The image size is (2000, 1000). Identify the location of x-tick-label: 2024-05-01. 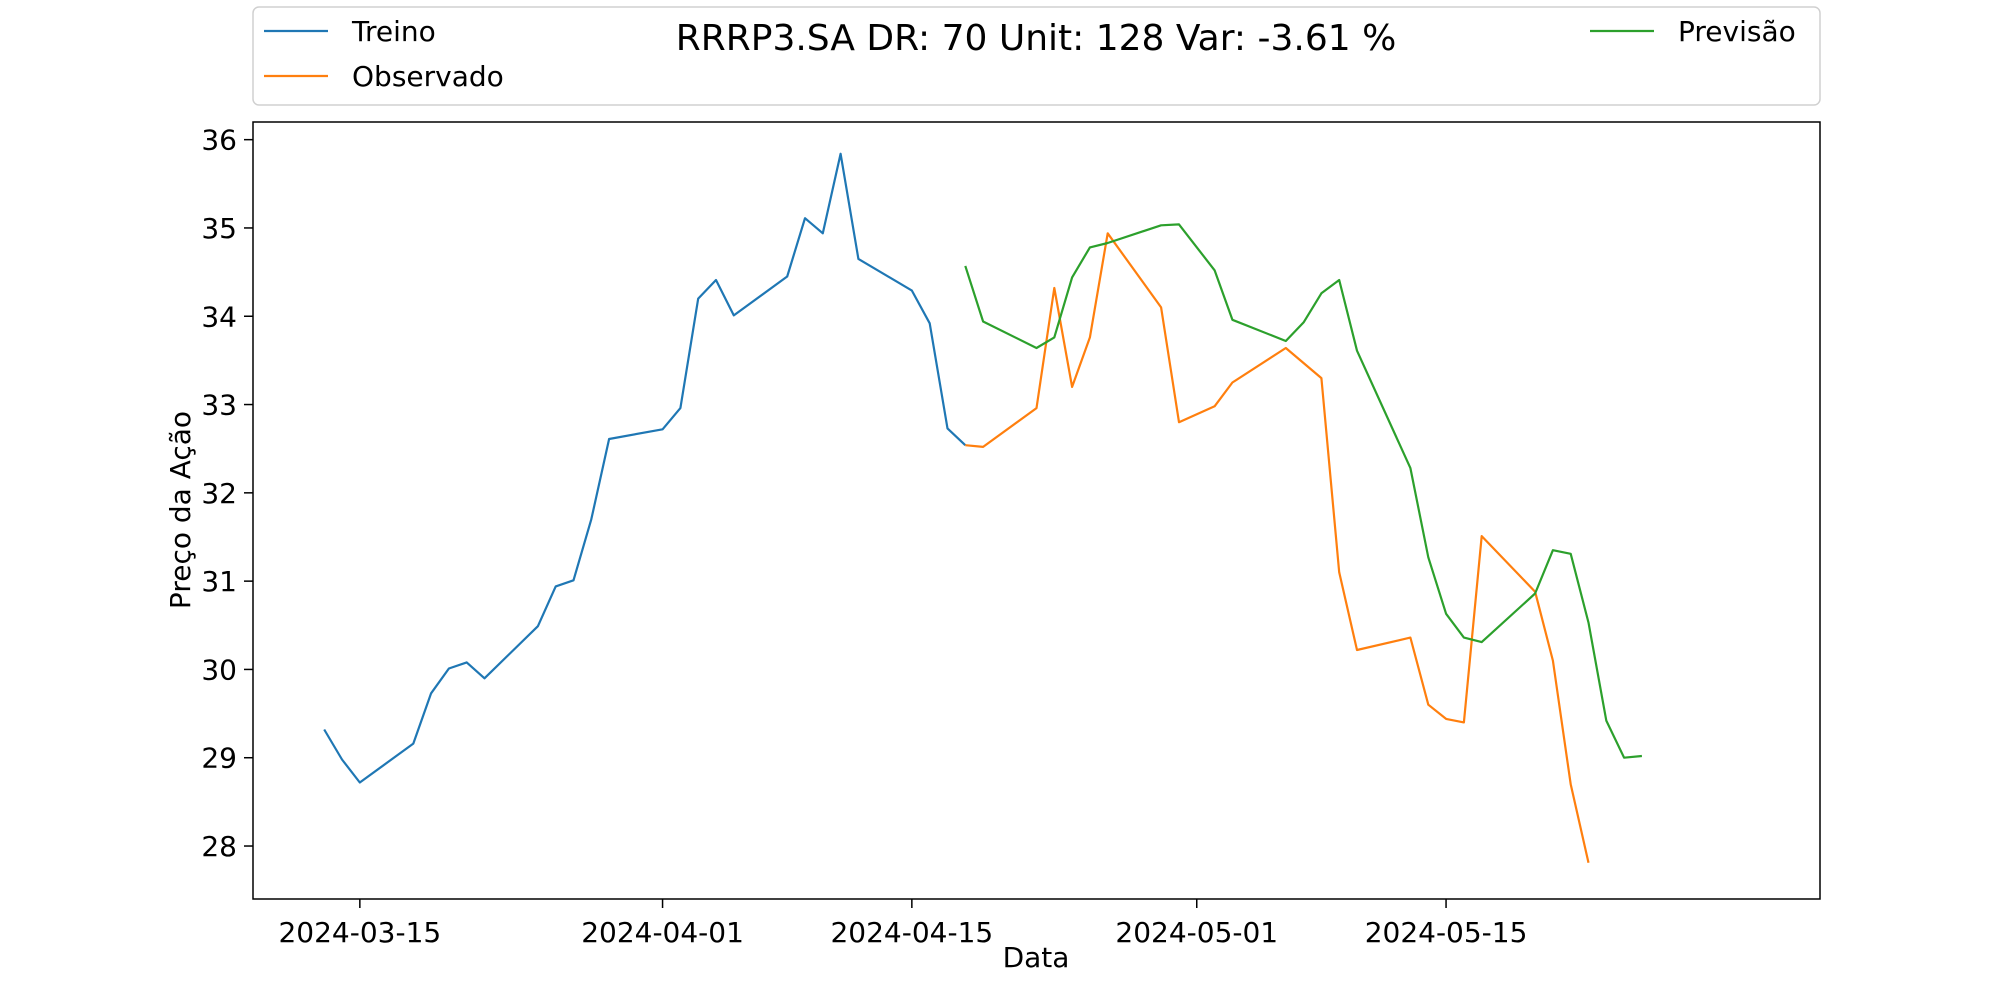
(1196, 932).